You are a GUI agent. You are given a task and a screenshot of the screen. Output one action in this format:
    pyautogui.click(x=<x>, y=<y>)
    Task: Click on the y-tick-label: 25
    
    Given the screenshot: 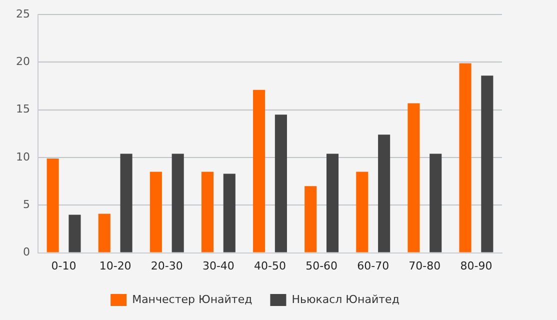 What is the action you would take?
    pyautogui.click(x=23, y=13)
    